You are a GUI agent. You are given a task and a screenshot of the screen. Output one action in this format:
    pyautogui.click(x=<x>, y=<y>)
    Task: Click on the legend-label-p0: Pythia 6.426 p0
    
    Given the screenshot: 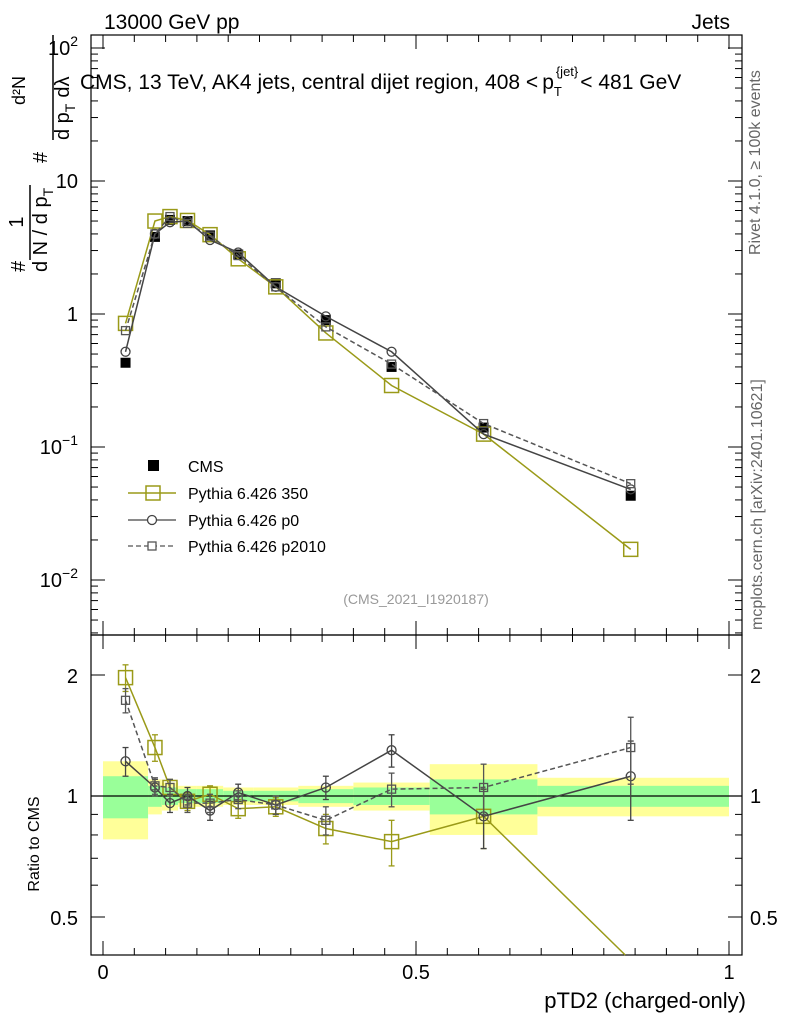 What is the action you would take?
    pyautogui.click(x=243, y=521)
    